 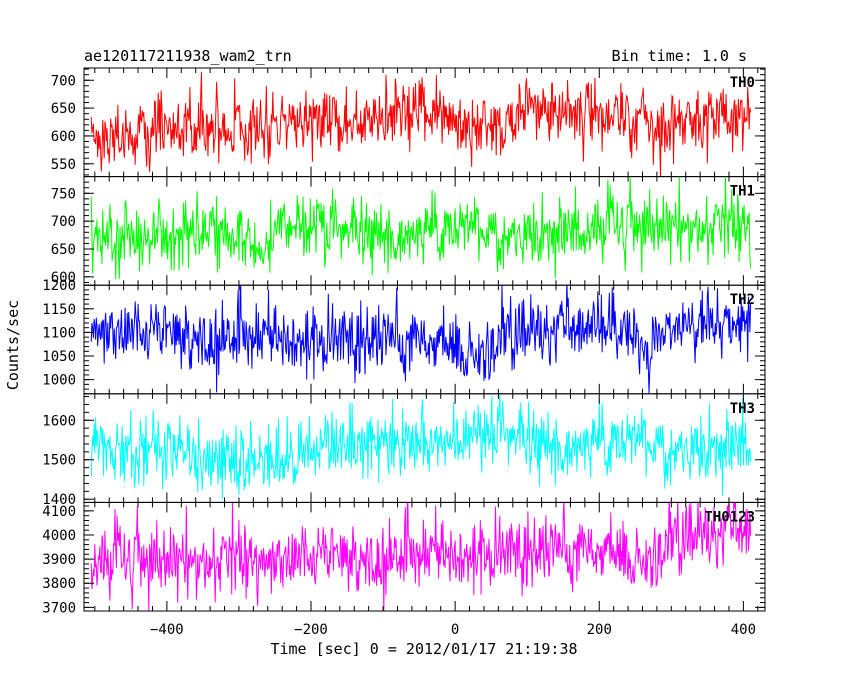 What do you see at coordinates (743, 630) in the screenshot?
I see `x-tick-label: 400` at bounding box center [743, 630].